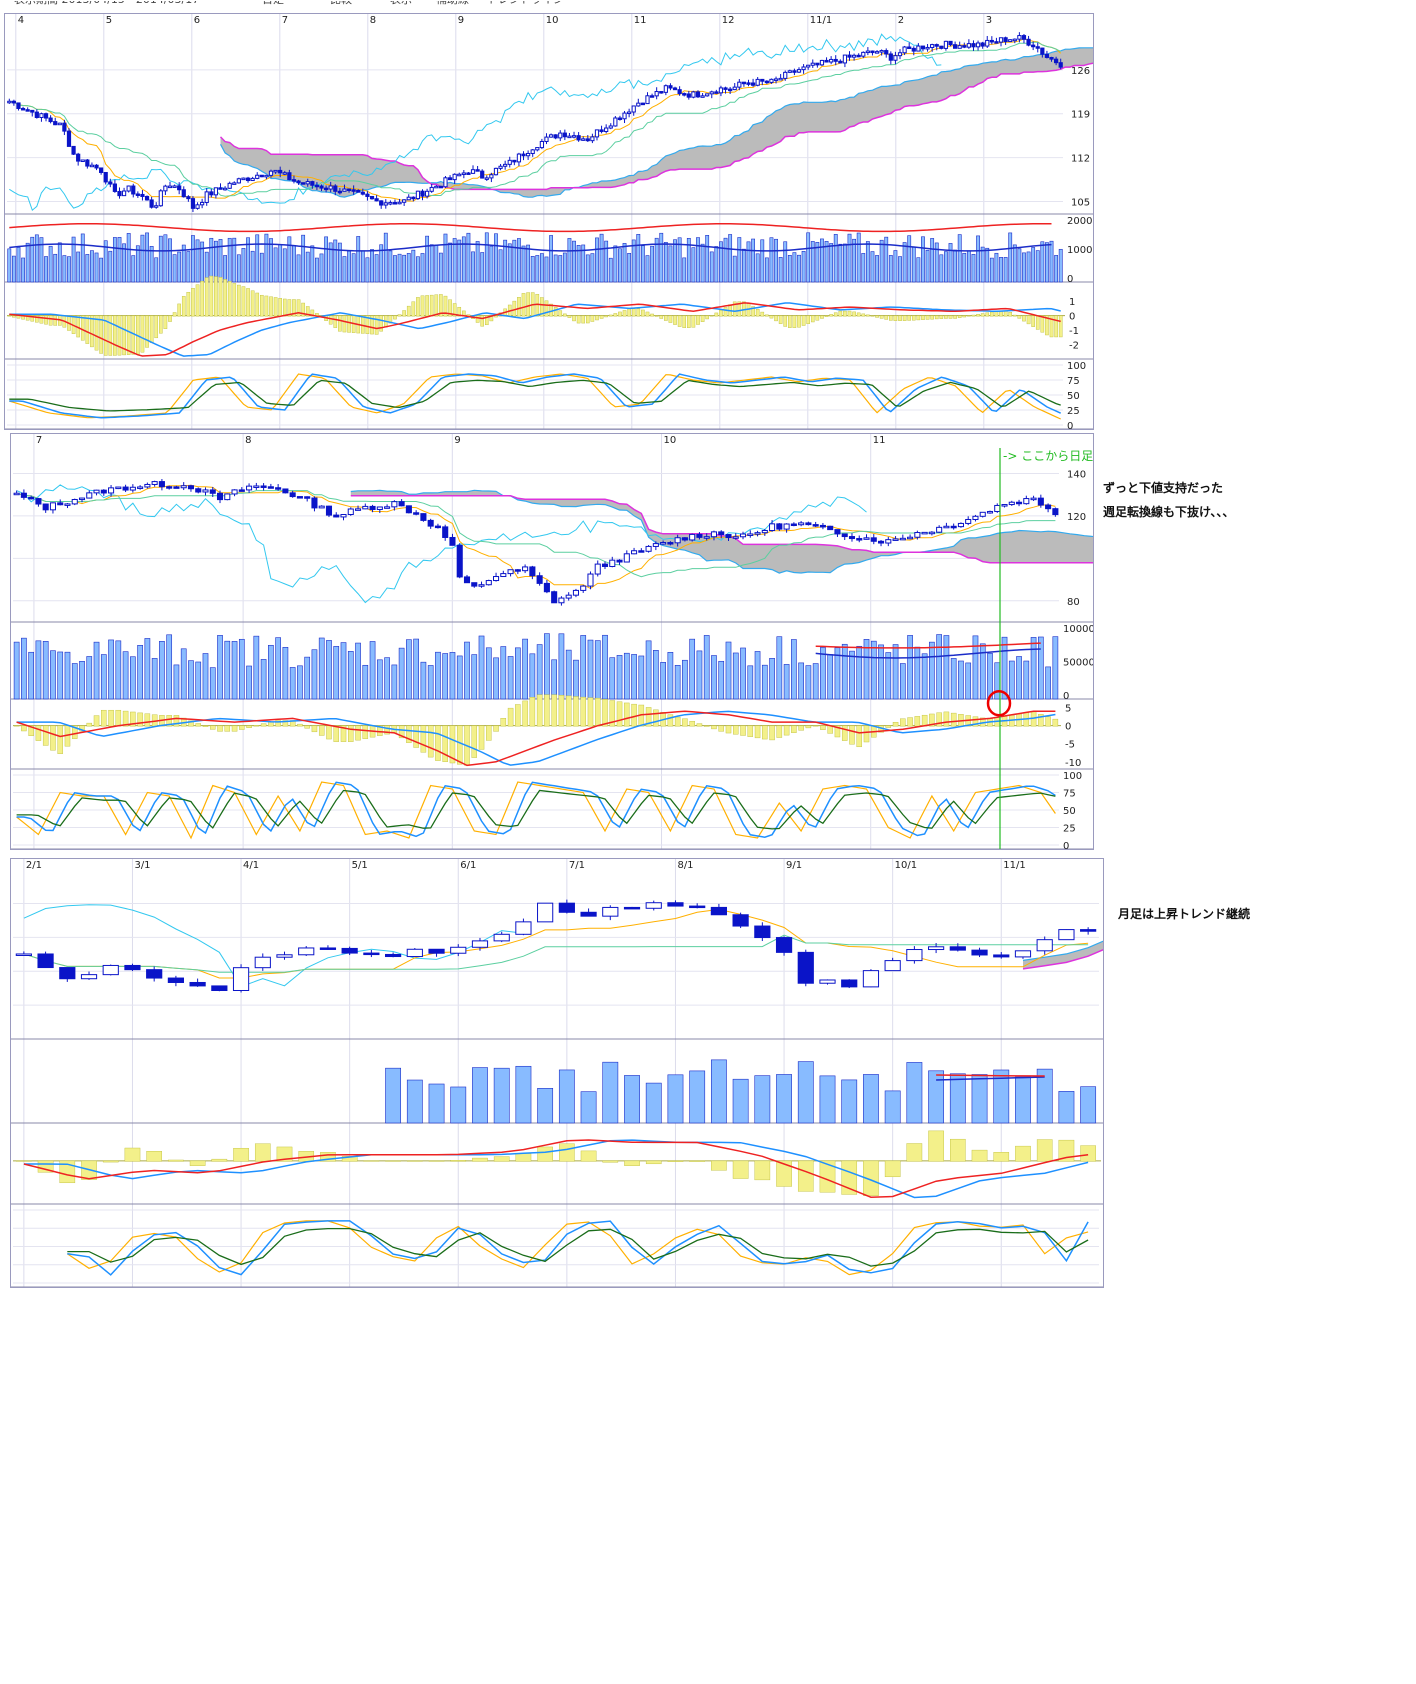  What do you see at coordinates (578, 1248) in the screenshot?
I see `monthly-stoch-d-line` at bounding box center [578, 1248].